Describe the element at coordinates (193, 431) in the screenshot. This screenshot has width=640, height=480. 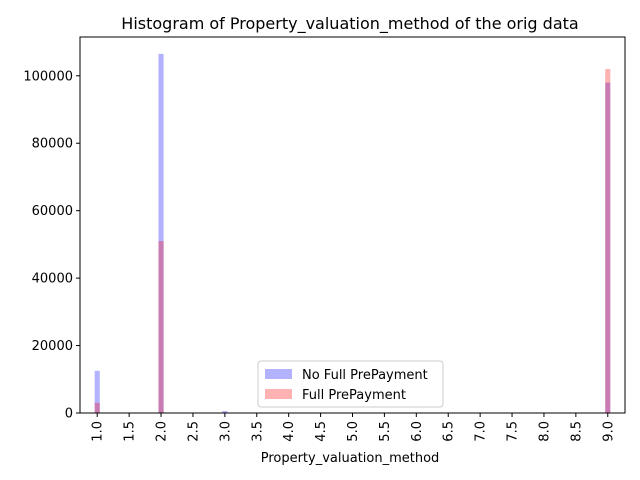
I see `x-tick-label: 2.5` at that location.